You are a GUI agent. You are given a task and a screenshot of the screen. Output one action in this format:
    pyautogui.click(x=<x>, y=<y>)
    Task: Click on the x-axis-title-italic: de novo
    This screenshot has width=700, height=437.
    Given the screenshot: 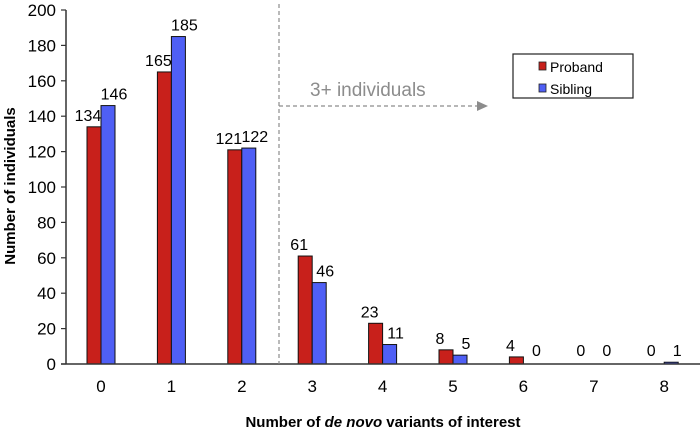 What is the action you would take?
    pyautogui.click(x=354, y=422)
    